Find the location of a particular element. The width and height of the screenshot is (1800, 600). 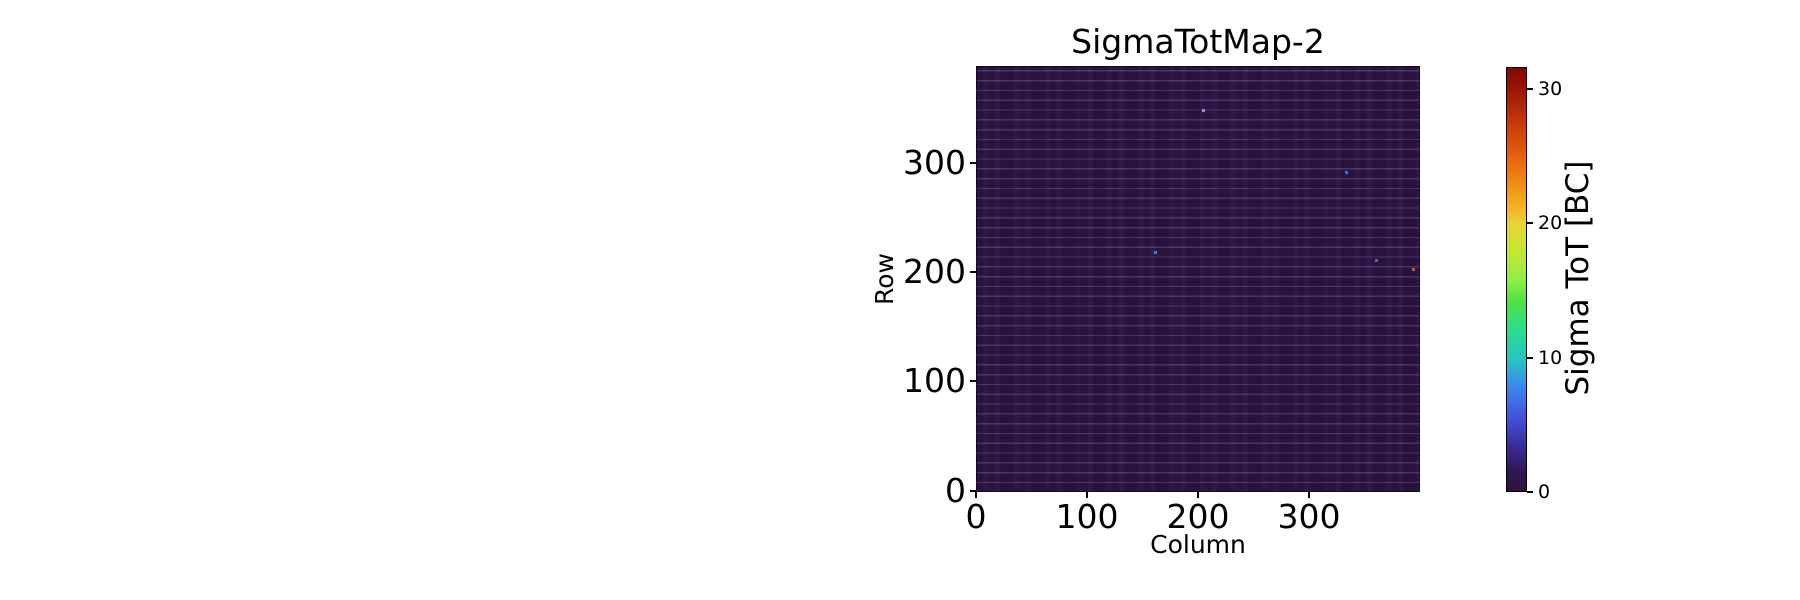

y-tick-label: 100 is located at coordinates (934, 381).